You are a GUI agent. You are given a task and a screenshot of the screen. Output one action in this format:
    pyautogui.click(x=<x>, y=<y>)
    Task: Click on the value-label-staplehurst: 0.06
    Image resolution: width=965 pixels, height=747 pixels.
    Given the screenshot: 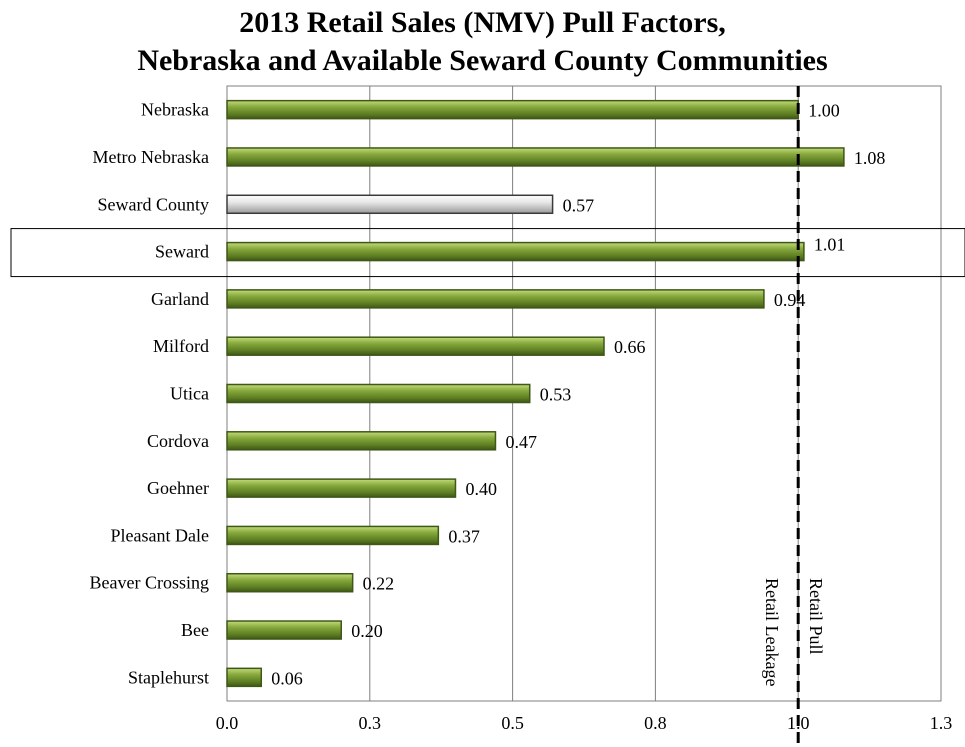 What is the action you would take?
    pyautogui.click(x=287, y=678)
    